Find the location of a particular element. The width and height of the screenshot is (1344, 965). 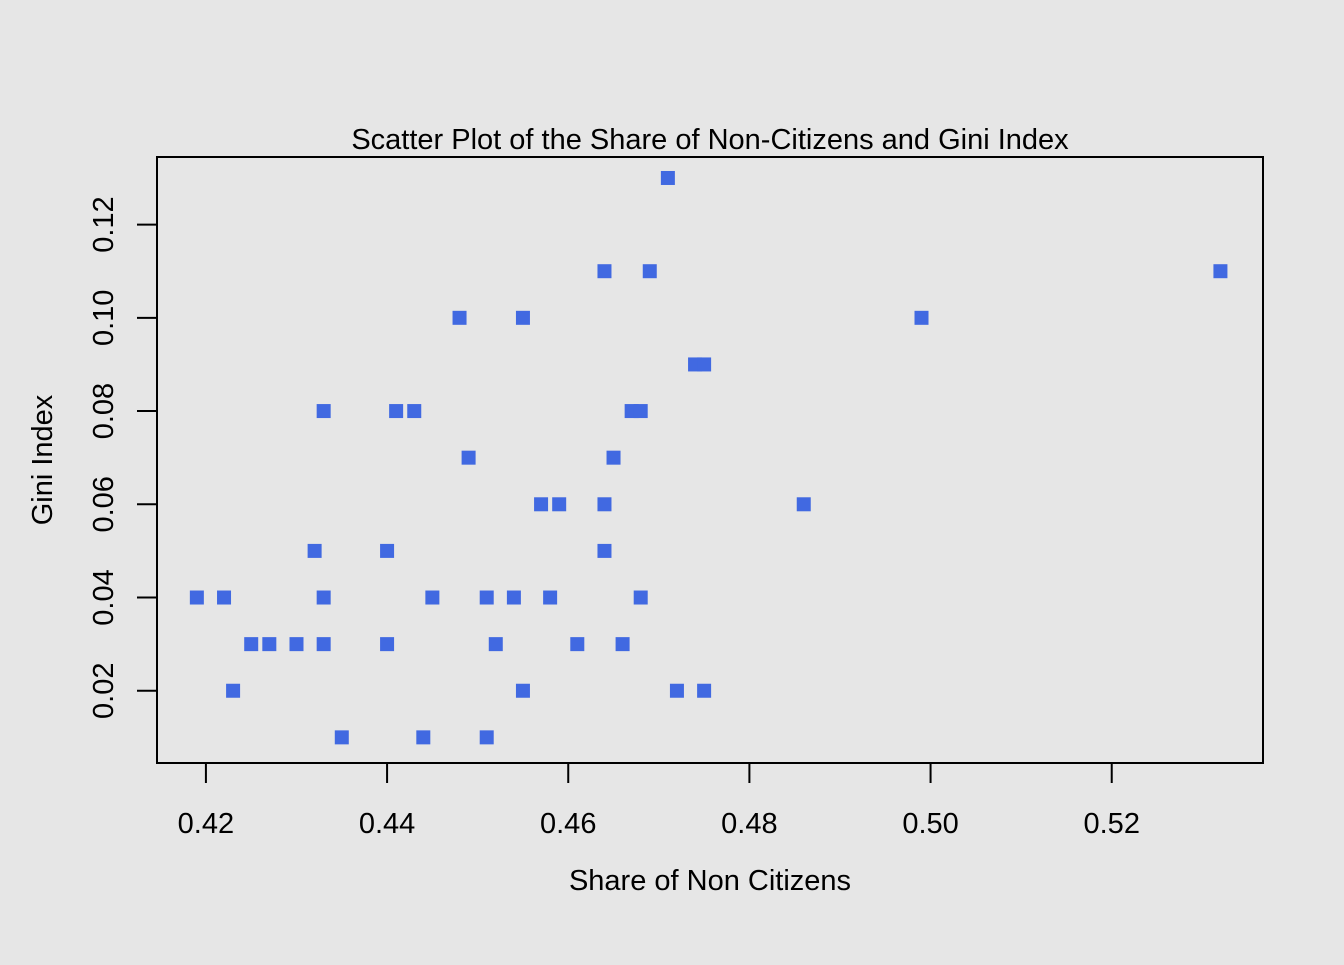

x-tick-label: 0.42 is located at coordinates (206, 824).